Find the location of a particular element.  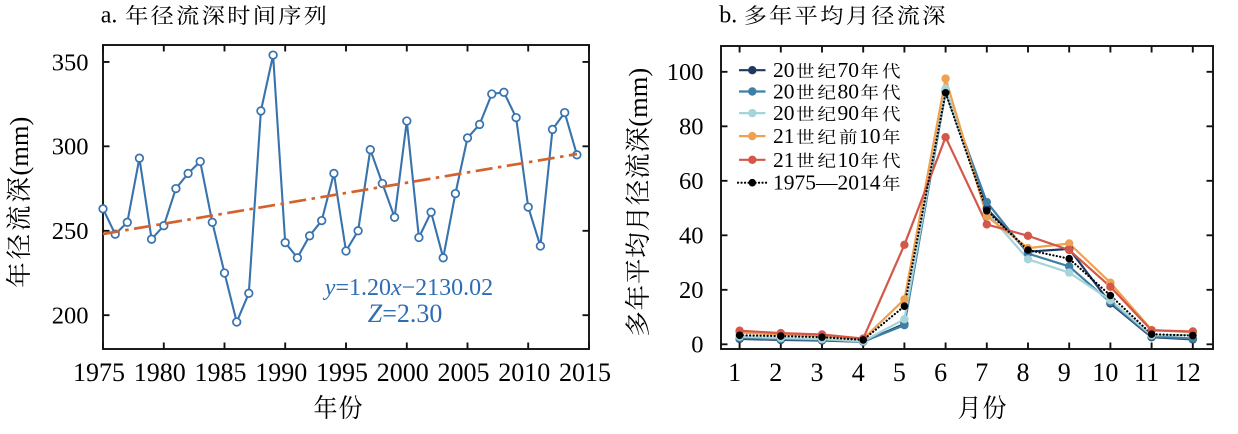

svg-text: 11 is located at coordinates (1146, 372).